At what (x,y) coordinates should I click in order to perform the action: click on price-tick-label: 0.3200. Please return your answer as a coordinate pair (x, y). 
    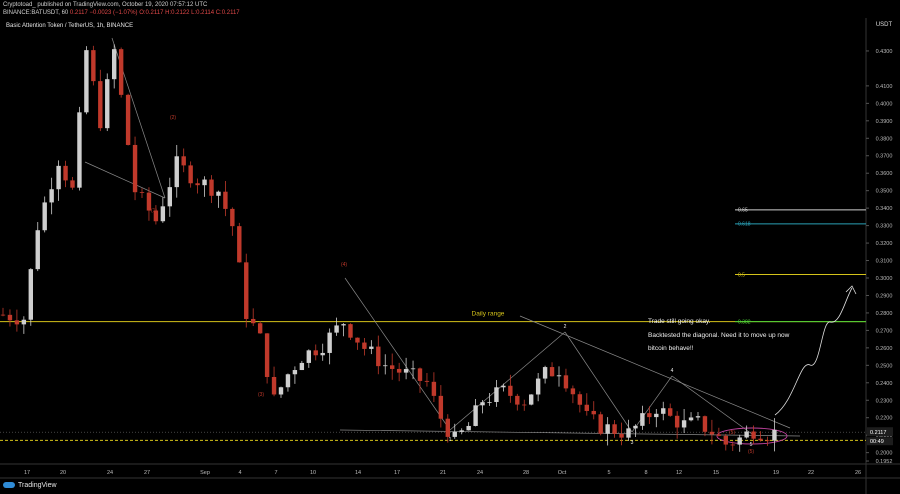
    Looking at the image, I should click on (884, 244).